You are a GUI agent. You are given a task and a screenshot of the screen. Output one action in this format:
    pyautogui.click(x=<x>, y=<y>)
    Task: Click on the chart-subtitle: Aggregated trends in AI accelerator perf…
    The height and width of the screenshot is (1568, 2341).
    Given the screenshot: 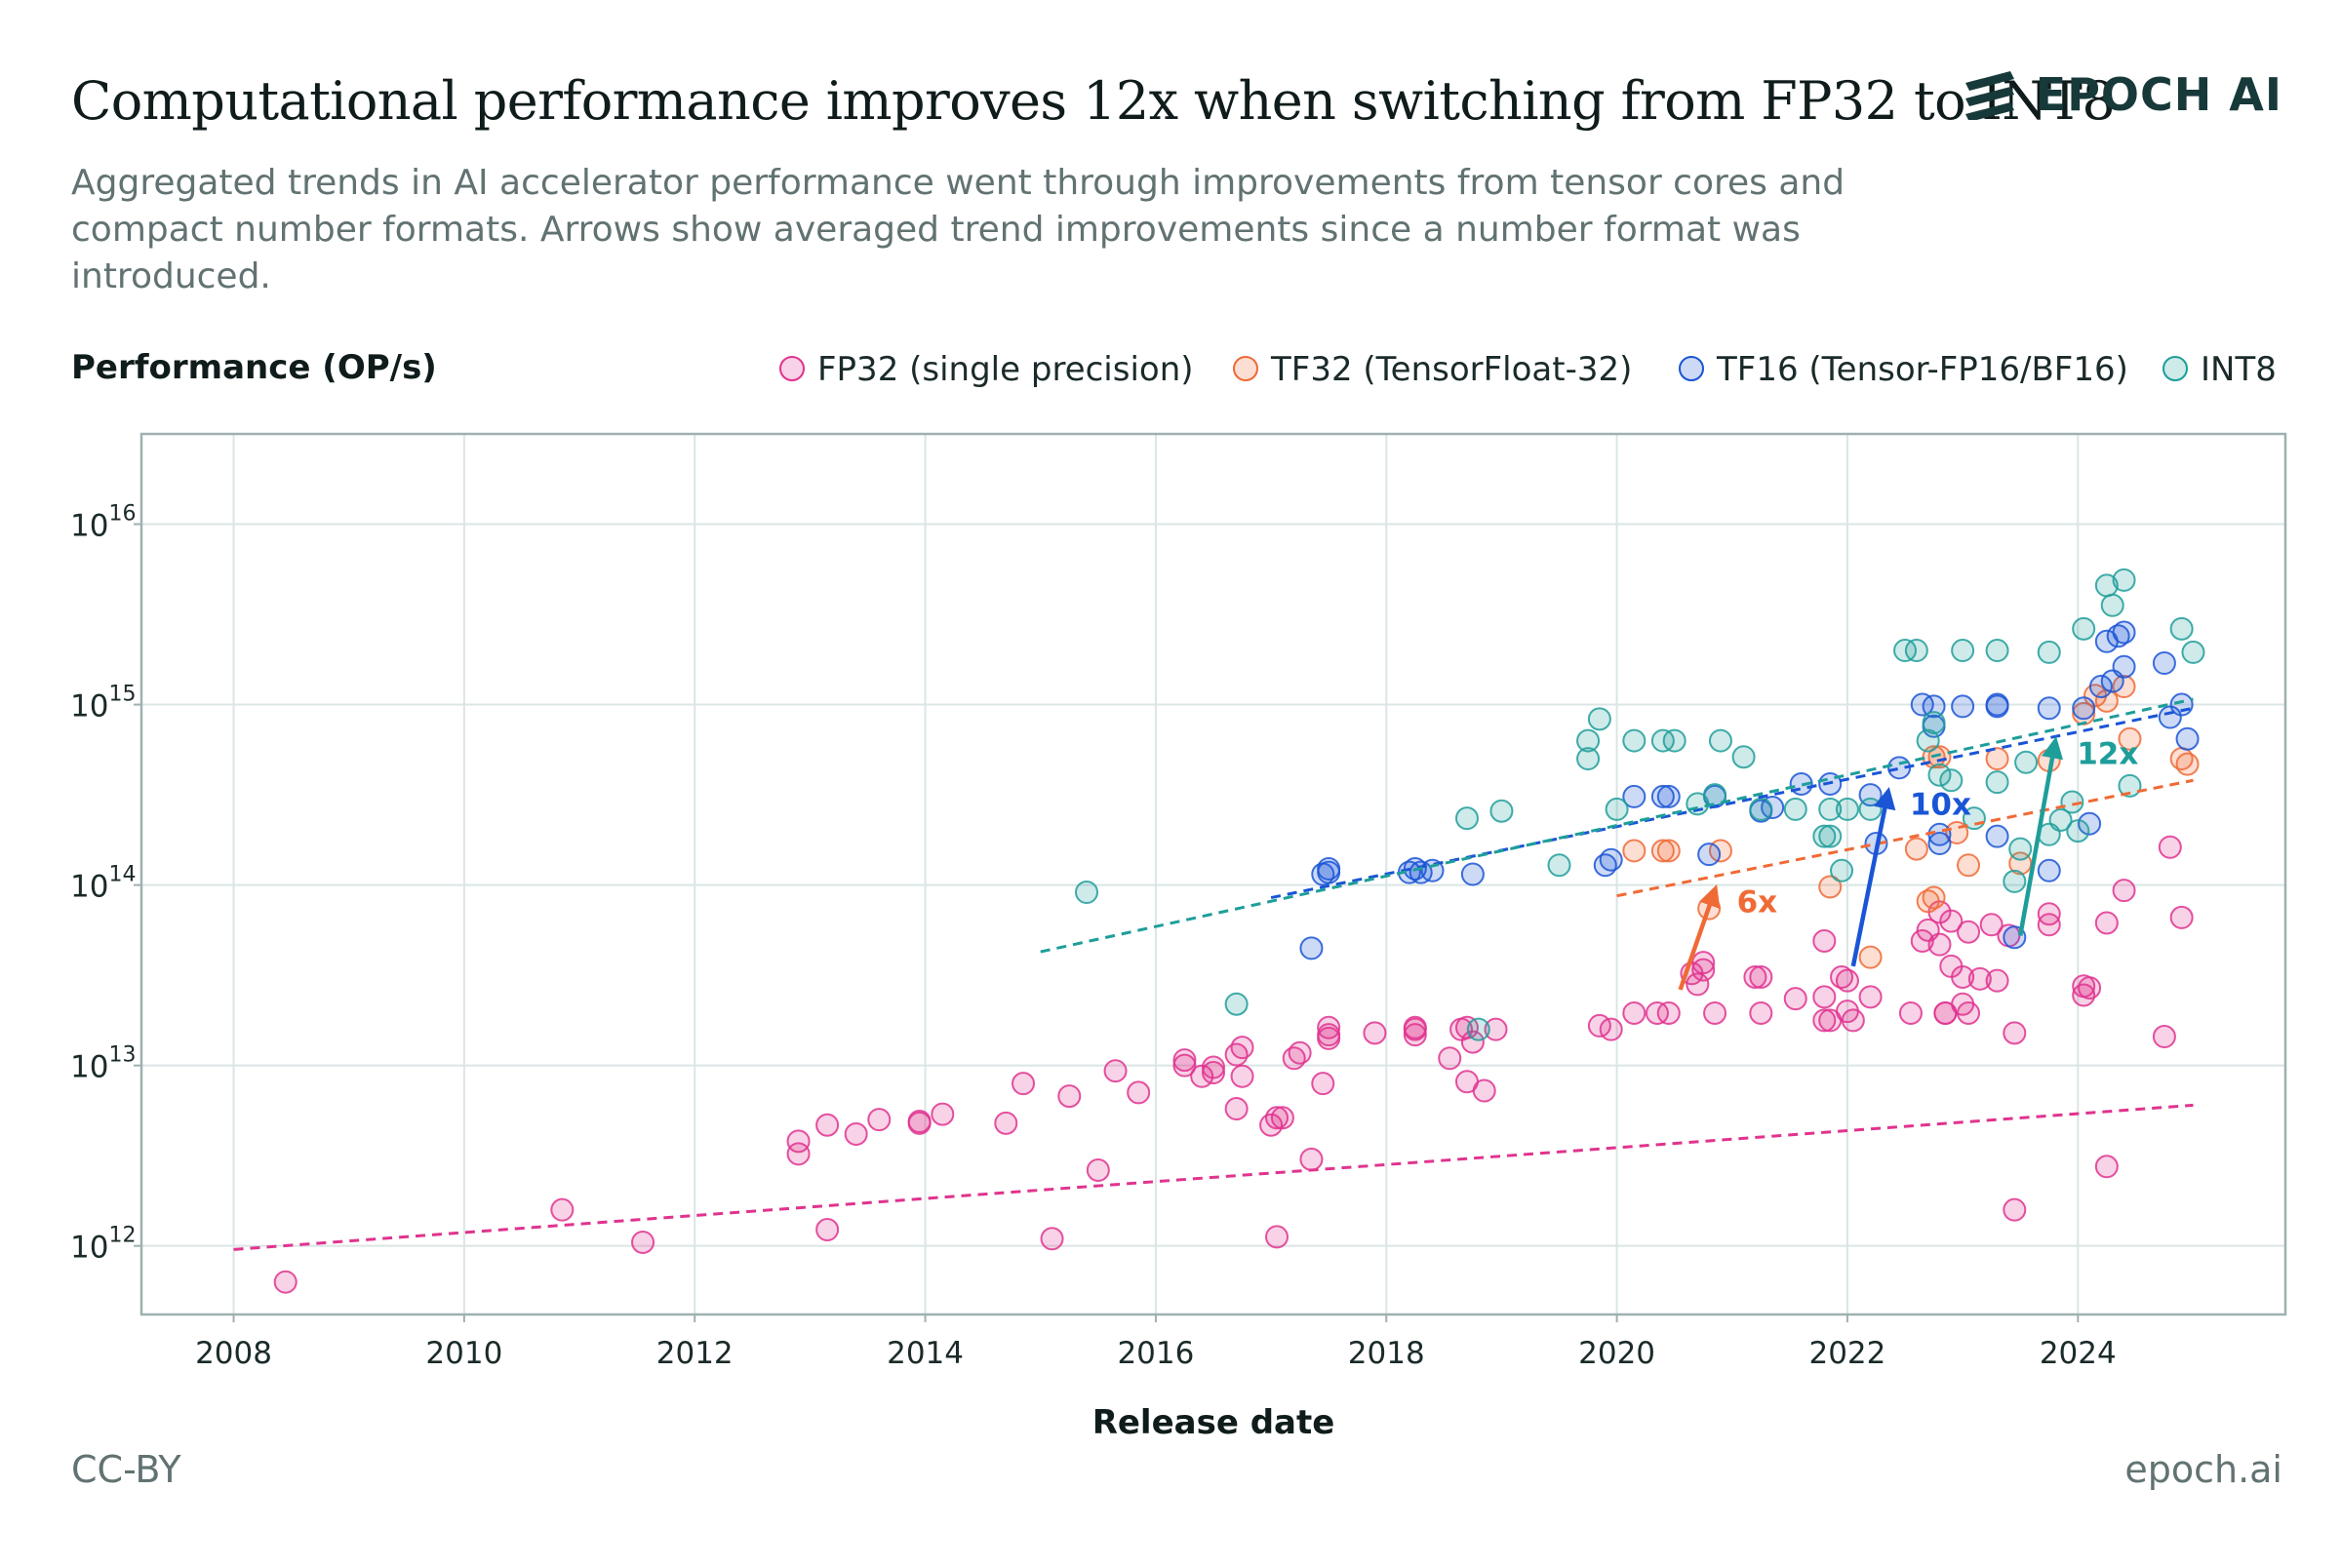 What is the action you would take?
    pyautogui.click(x=958, y=229)
    